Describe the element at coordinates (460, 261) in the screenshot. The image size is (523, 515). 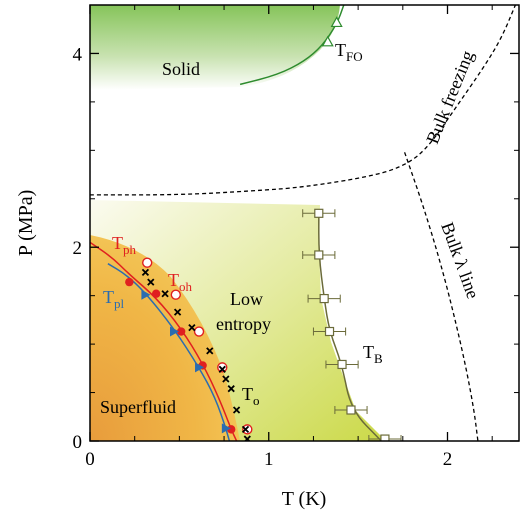
I see `bulk-lambda-label: Bulk λ line` at that location.